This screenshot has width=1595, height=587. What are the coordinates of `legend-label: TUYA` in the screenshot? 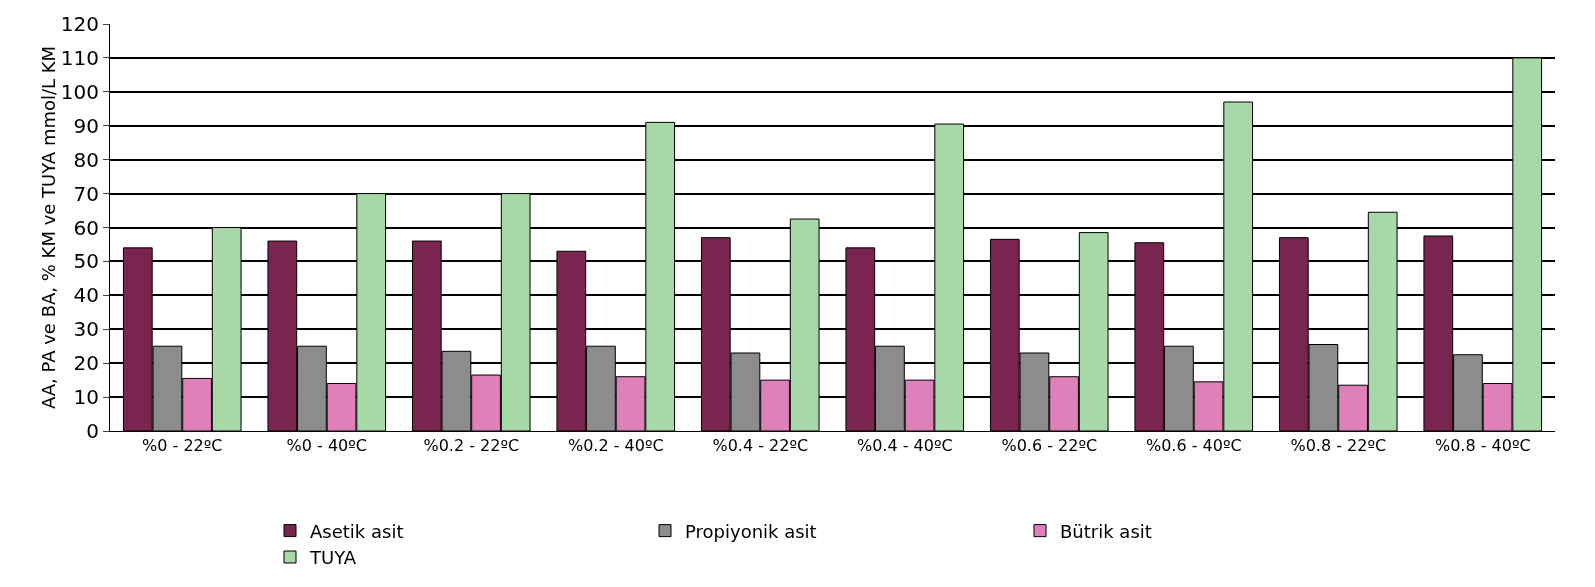 It's located at (333, 558).